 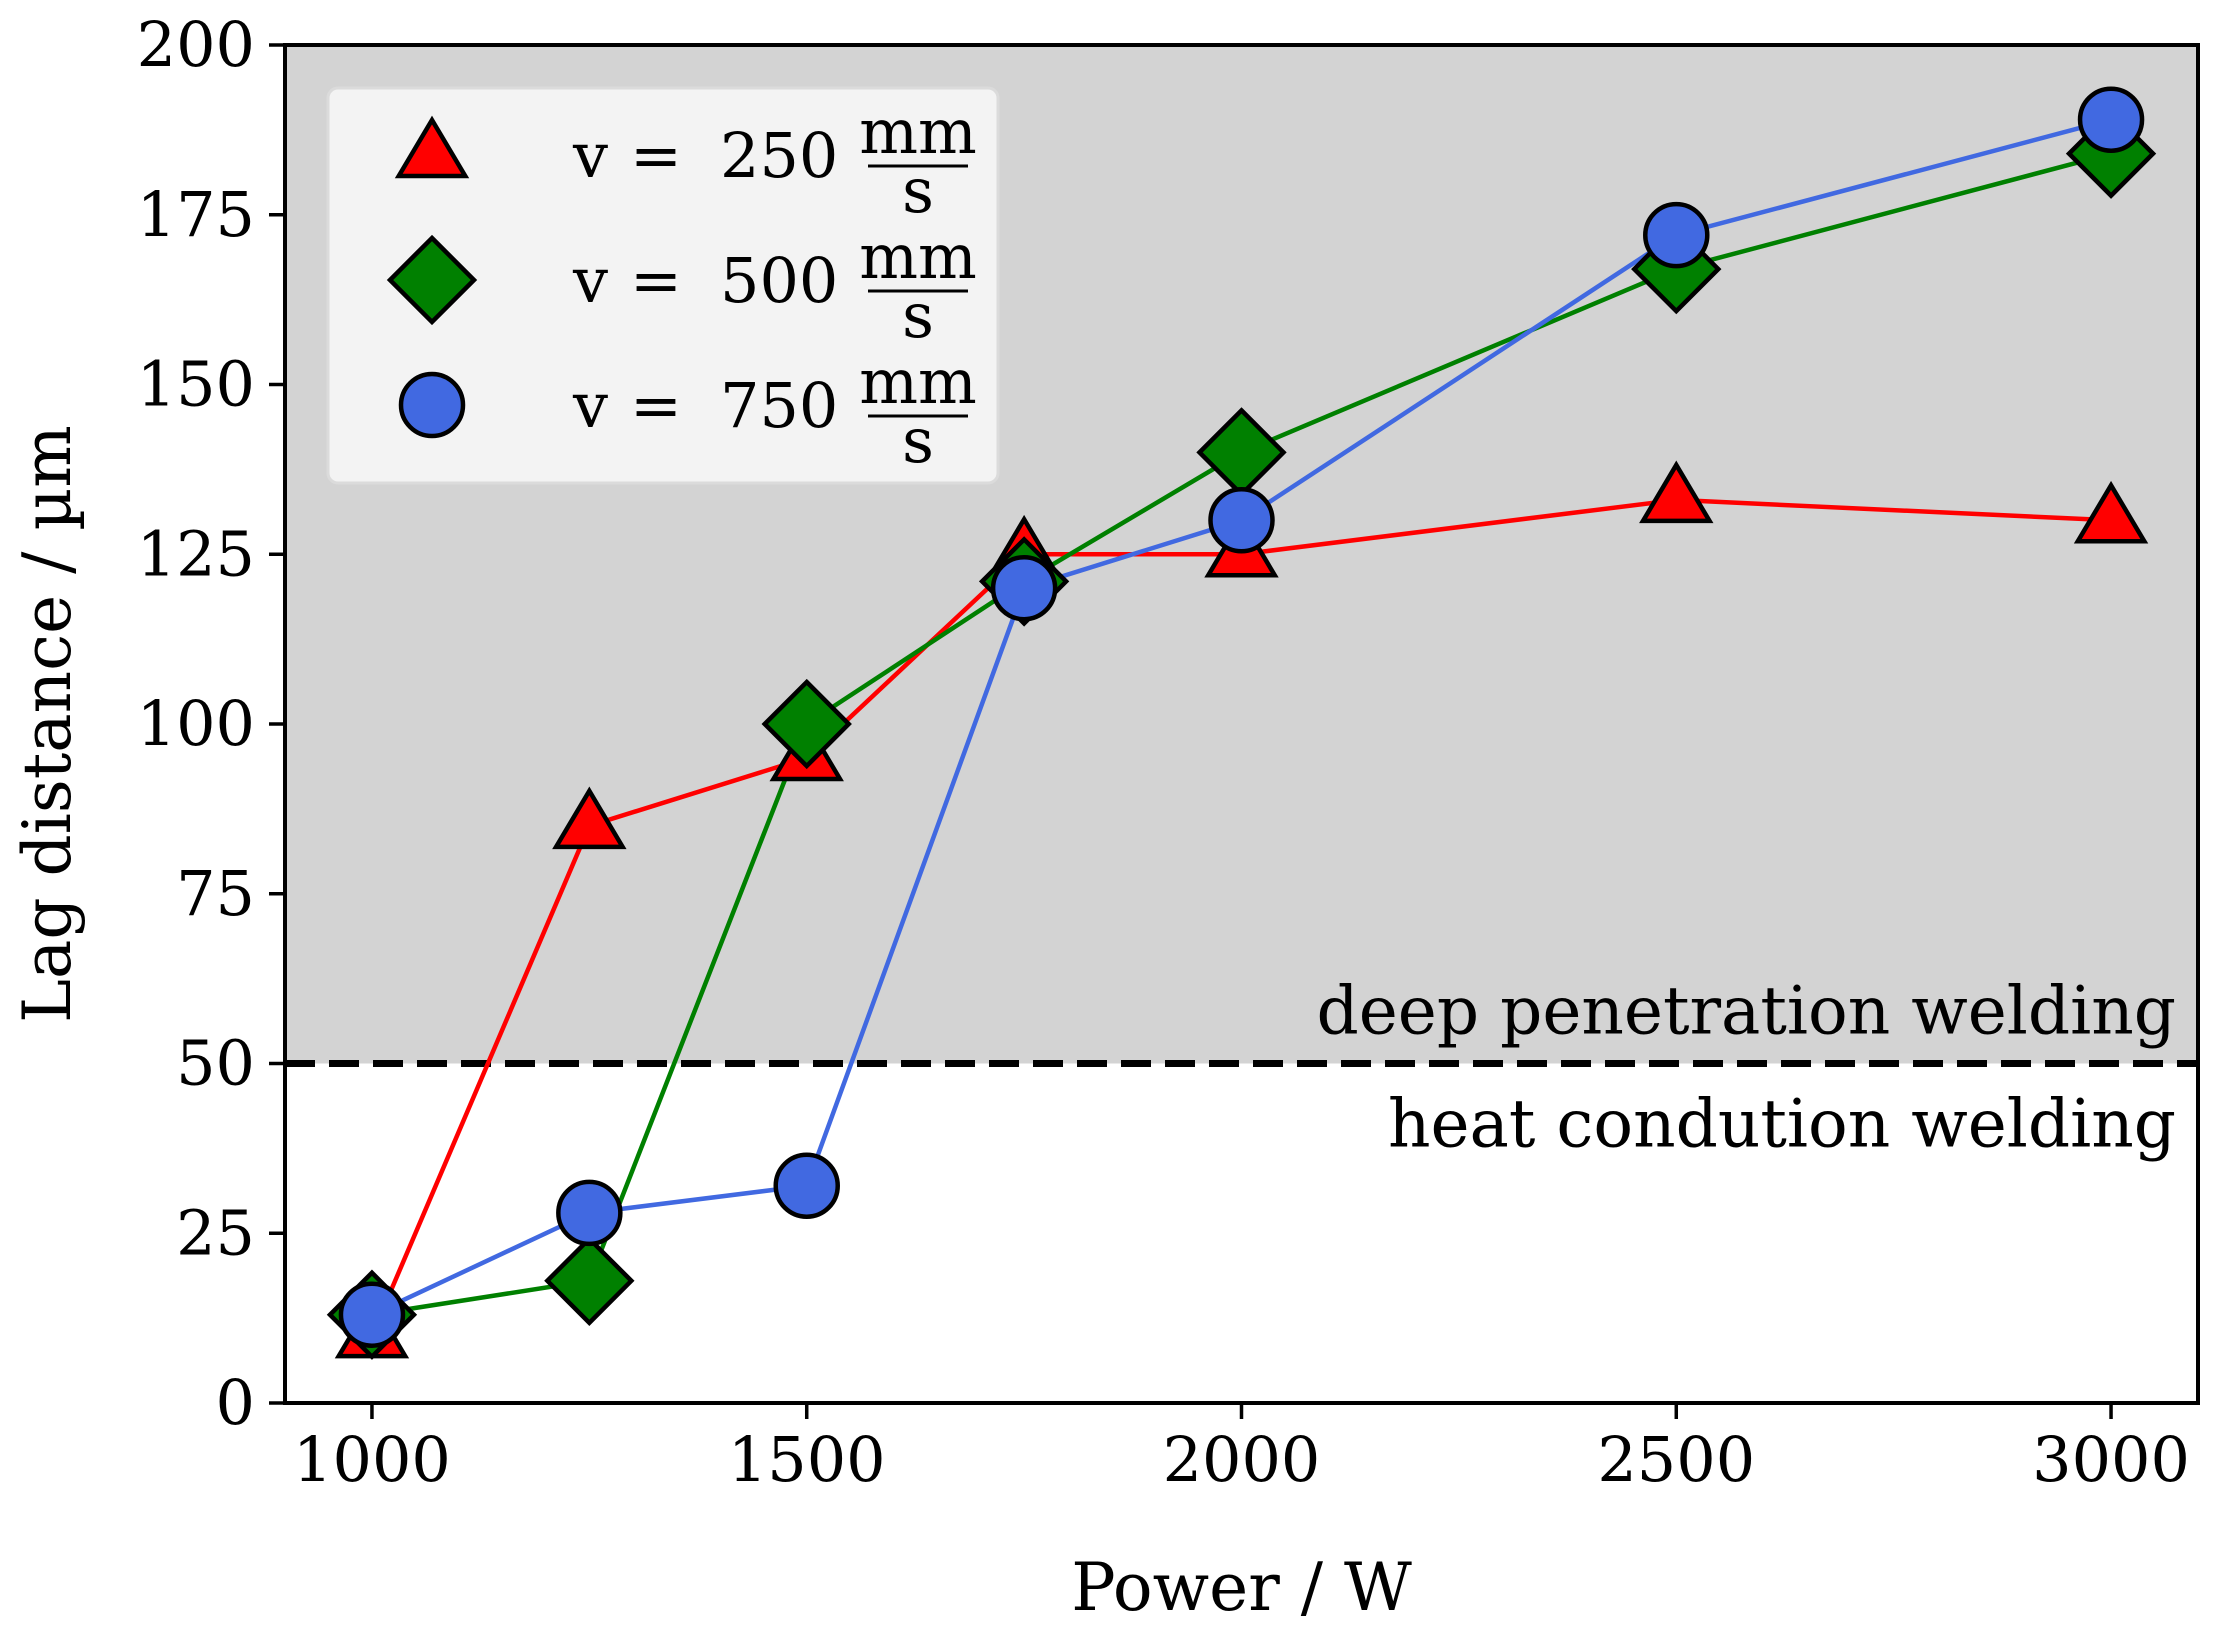 What do you see at coordinates (1782, 1124) in the screenshot?
I see `region-label-heat: heat condution welding` at bounding box center [1782, 1124].